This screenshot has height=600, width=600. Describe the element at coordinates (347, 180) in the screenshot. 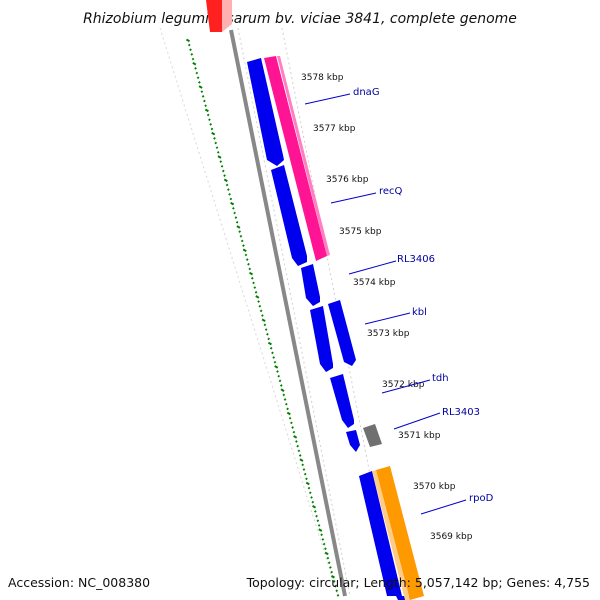

I see `scale-label: 3576 kbp` at that location.